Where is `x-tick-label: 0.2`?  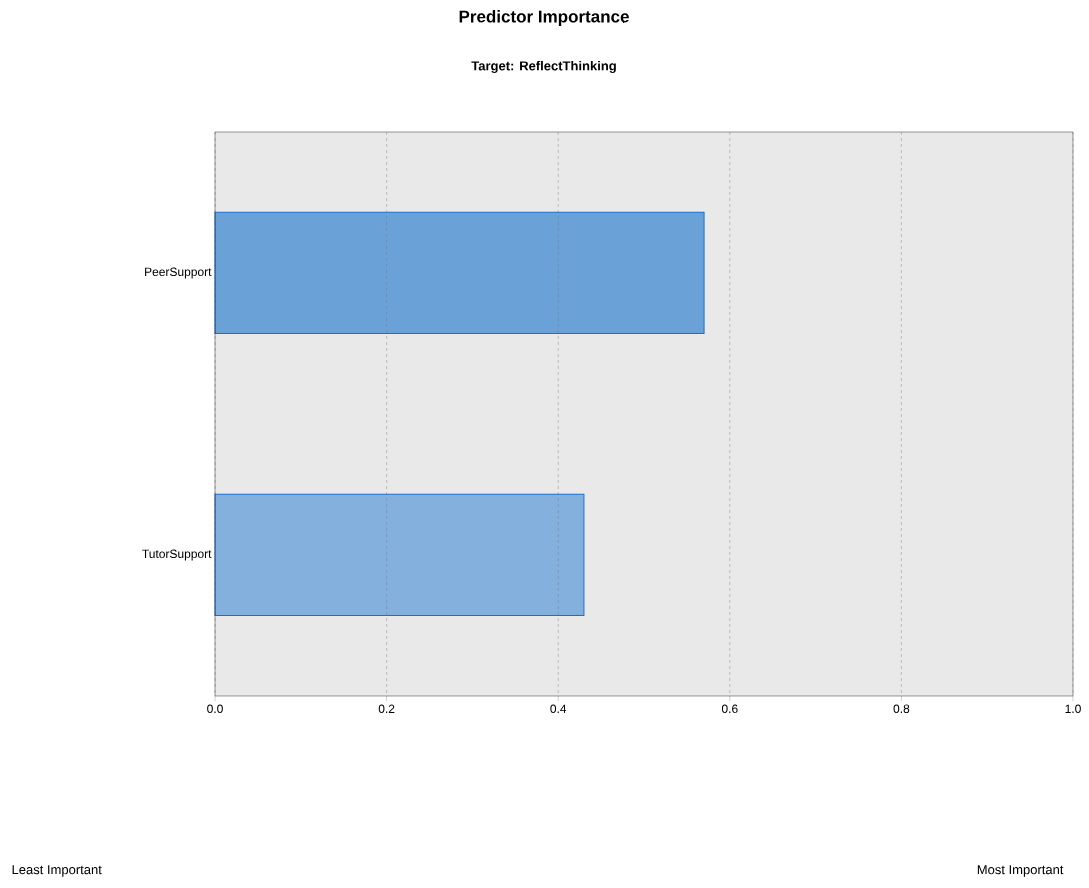
x-tick-label: 0.2 is located at coordinates (386, 709).